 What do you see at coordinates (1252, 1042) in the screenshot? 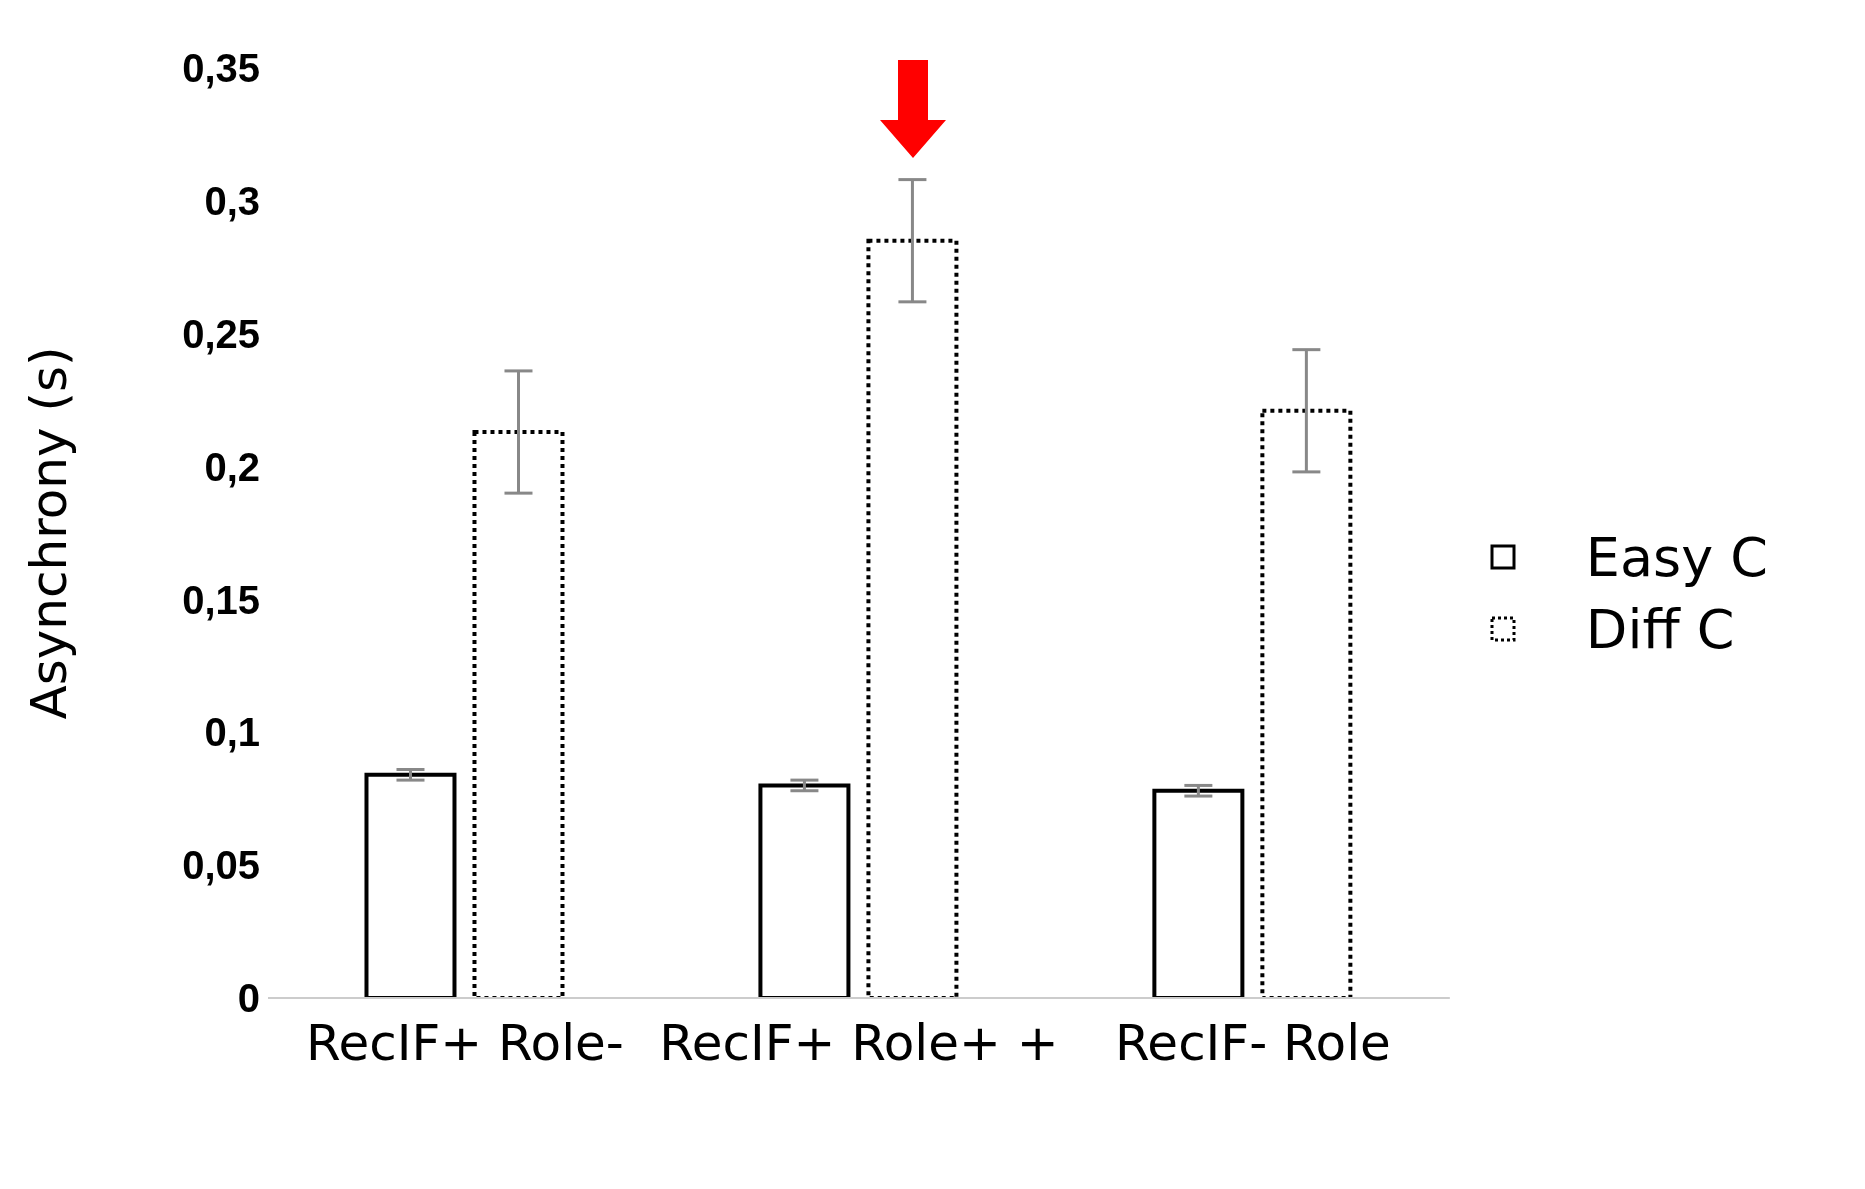
I see `x-tick-label: RecIF- Role` at bounding box center [1252, 1042].